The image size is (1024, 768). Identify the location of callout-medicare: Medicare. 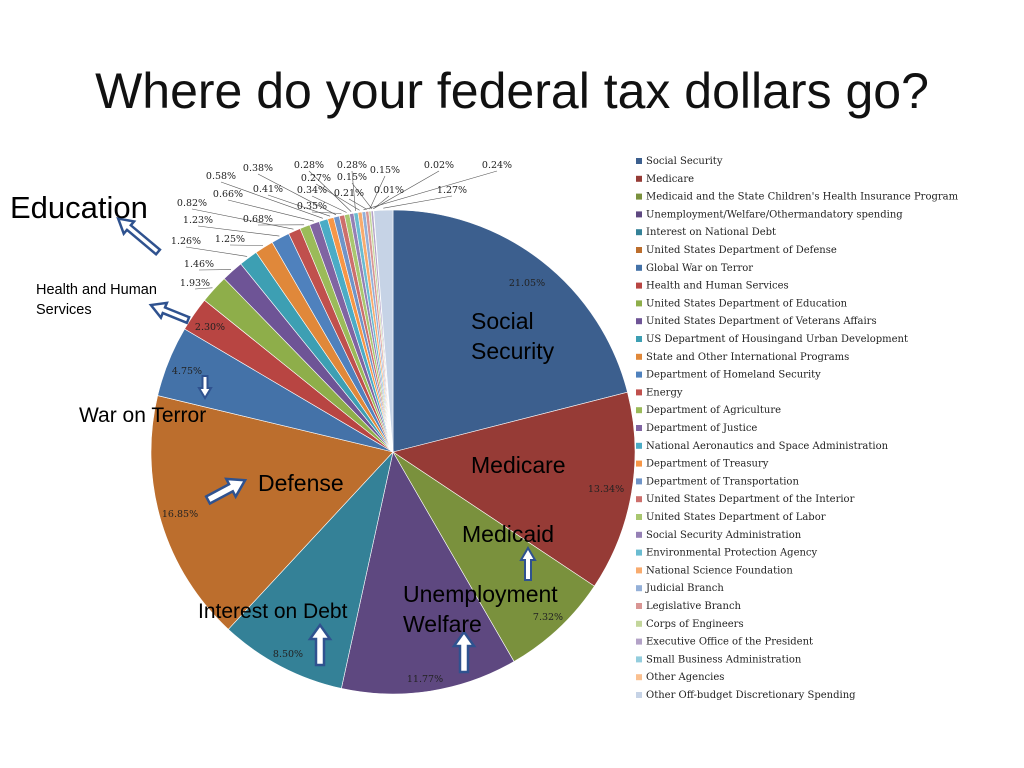
(518, 465).